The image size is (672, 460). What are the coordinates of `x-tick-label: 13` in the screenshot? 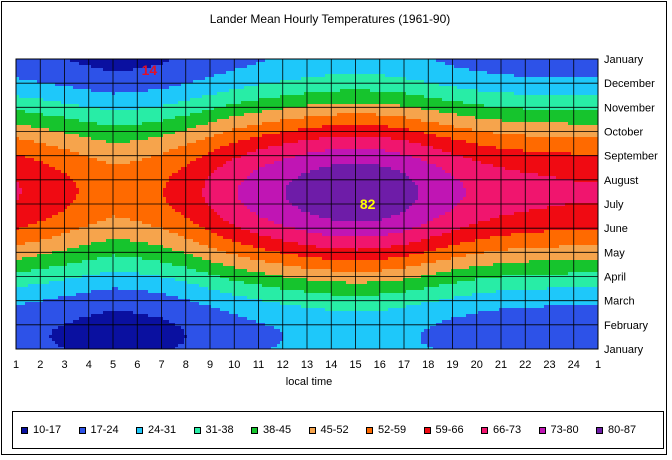 It's located at (307, 365).